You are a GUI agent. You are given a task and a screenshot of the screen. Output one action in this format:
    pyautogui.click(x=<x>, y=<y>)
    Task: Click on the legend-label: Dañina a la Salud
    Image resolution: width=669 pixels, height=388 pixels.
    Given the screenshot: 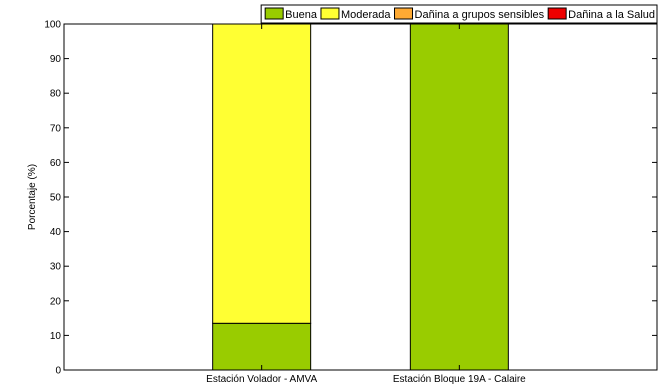 What is the action you would take?
    pyautogui.click(x=611, y=15)
    